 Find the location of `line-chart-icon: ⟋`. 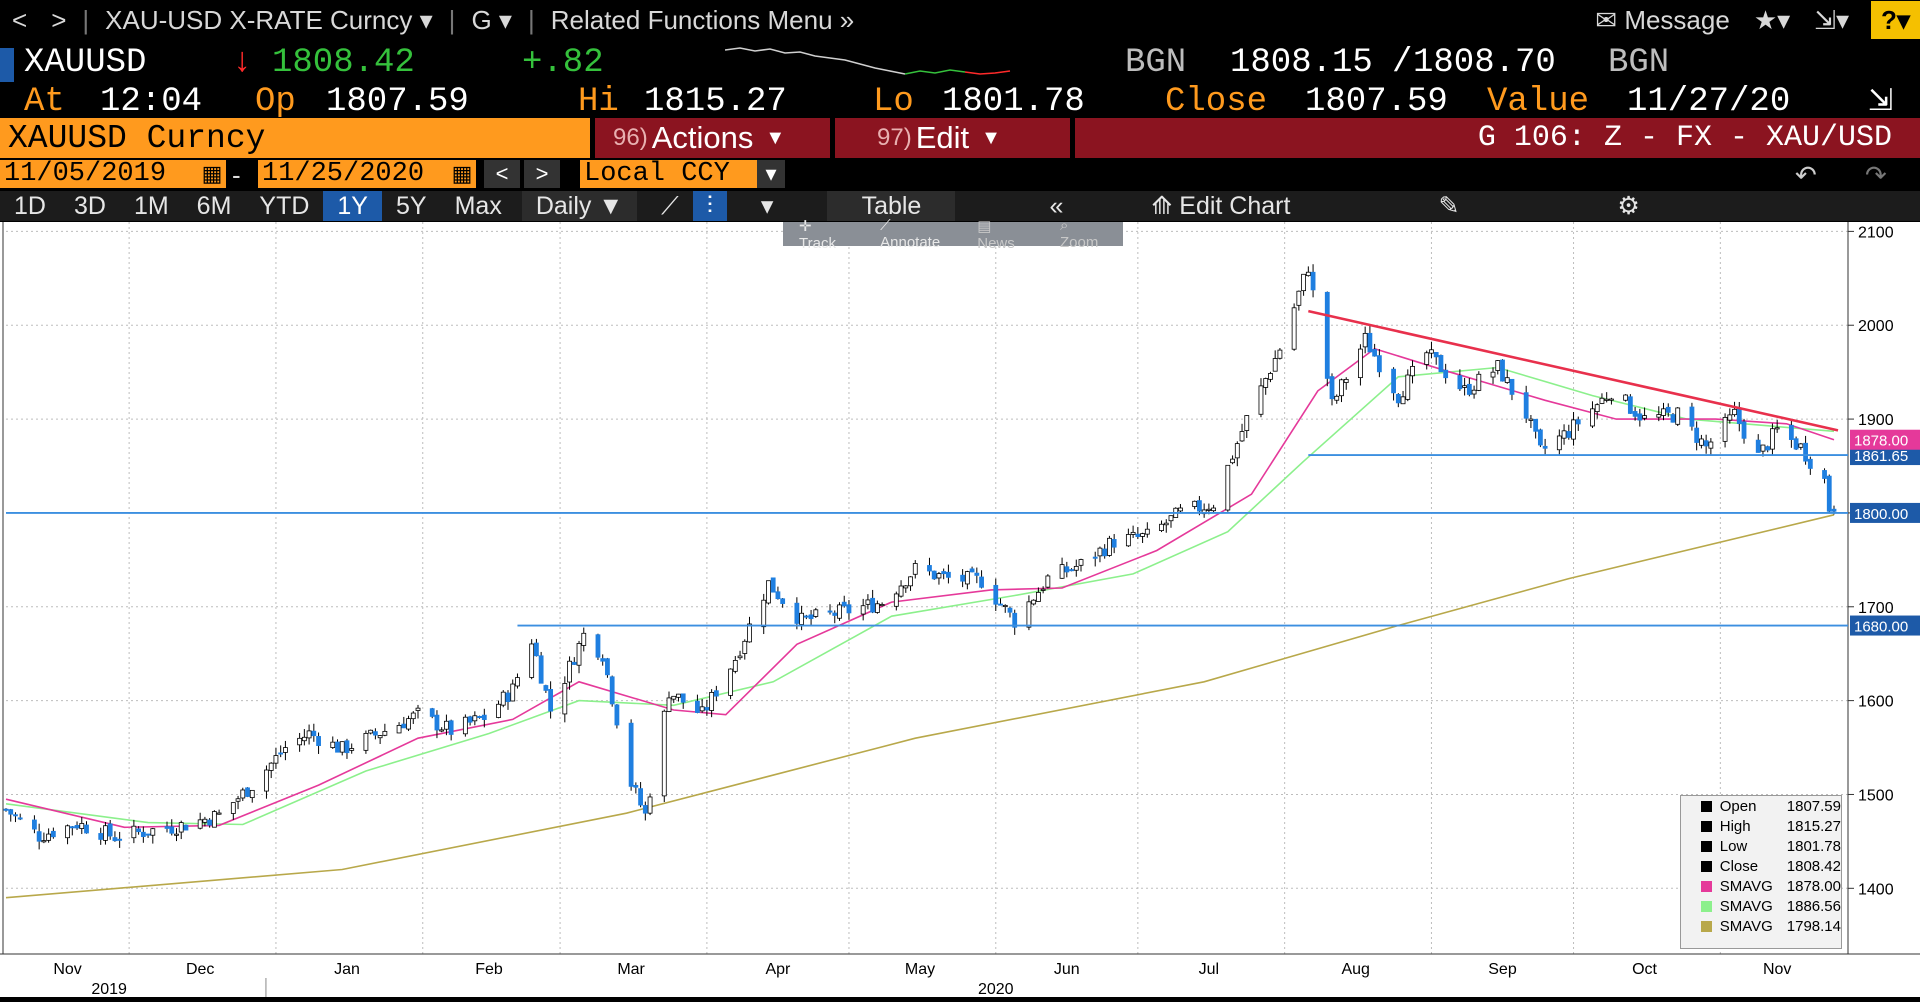

line-chart-icon: ⟋ is located at coordinates (670, 205).